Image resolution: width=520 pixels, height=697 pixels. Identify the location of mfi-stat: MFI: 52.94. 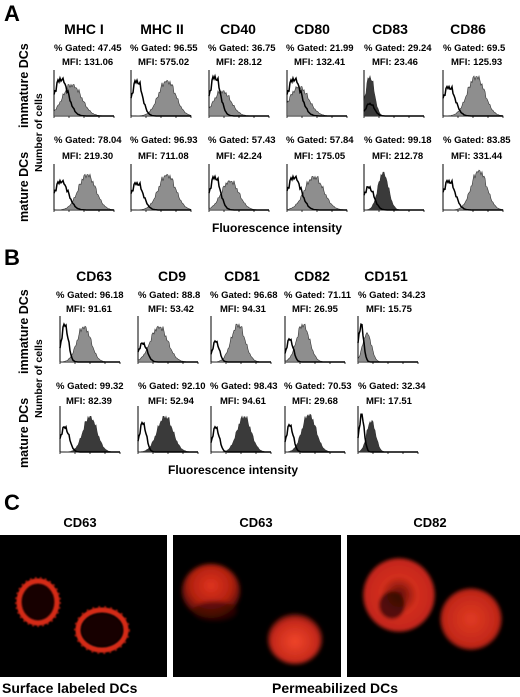
(171, 401).